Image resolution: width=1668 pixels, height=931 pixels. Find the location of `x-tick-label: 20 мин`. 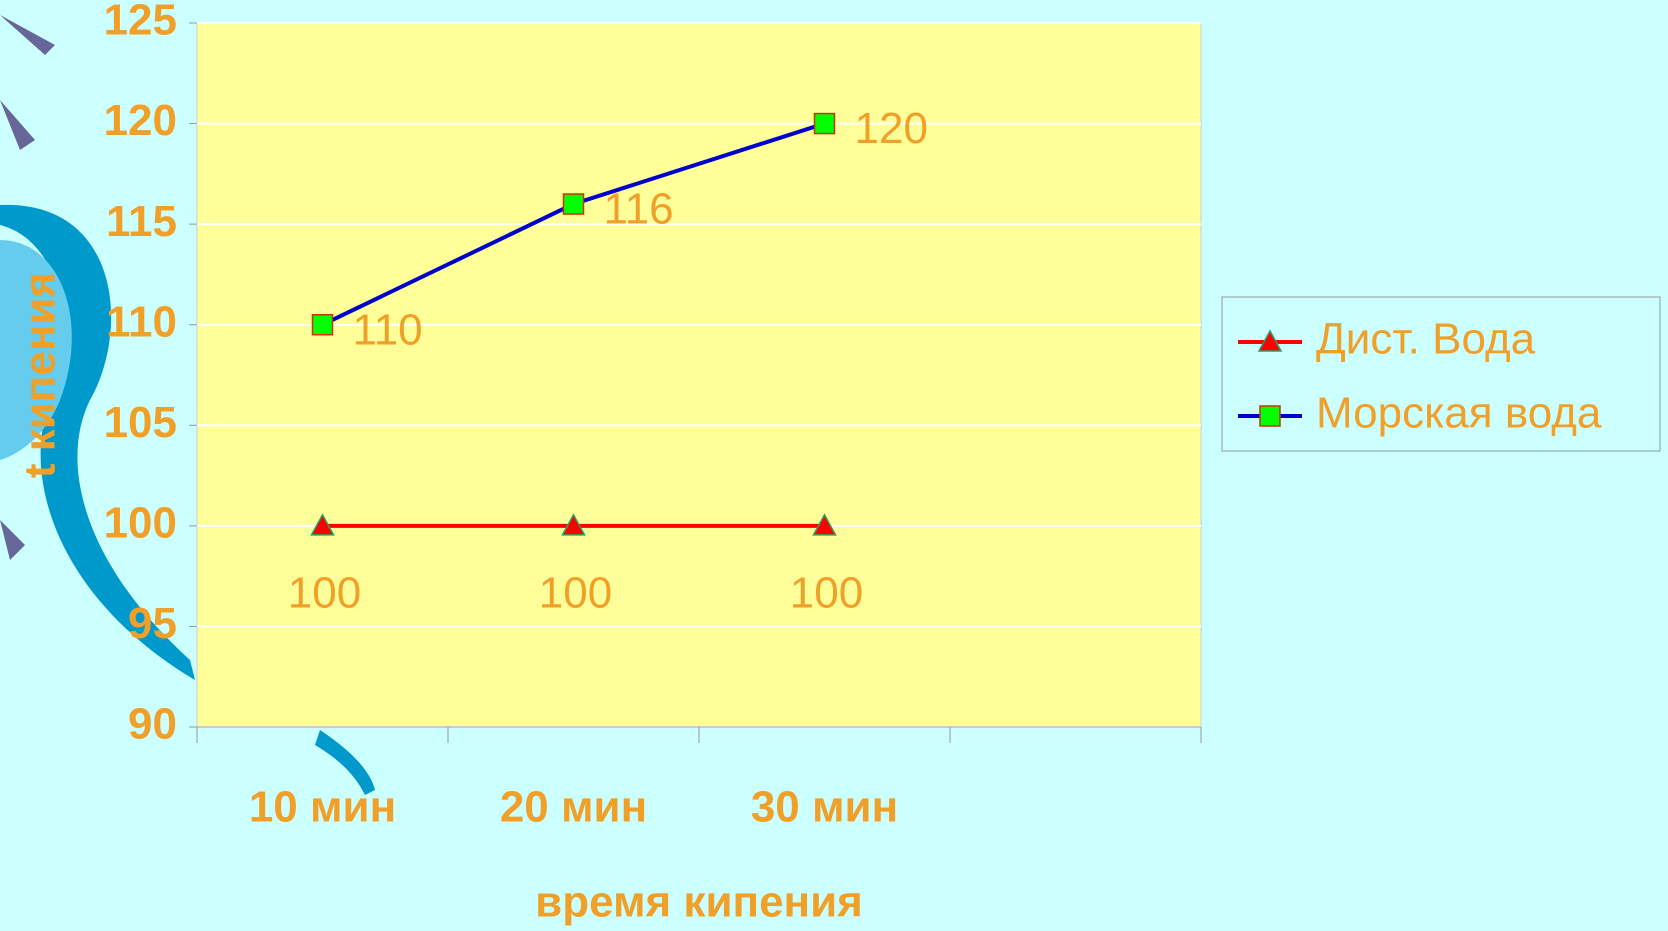

x-tick-label: 20 мин is located at coordinates (573, 807).